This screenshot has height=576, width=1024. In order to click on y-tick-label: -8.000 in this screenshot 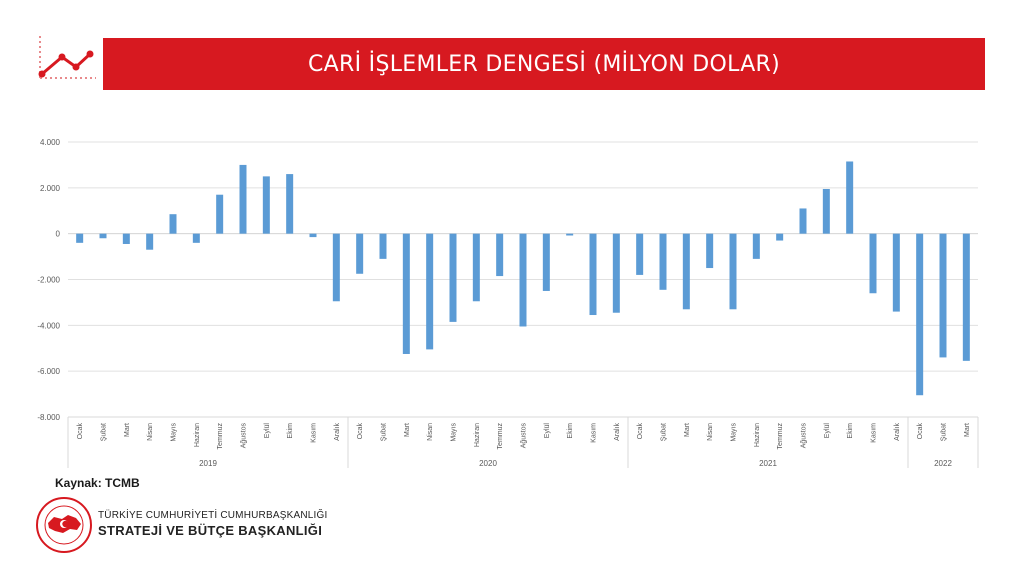, I will do `click(48, 417)`.